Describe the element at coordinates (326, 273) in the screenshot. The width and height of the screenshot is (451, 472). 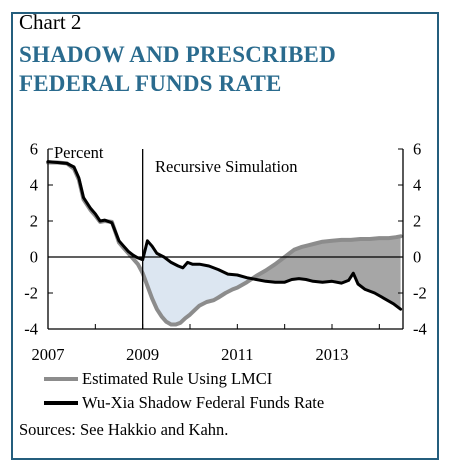
I see `fill-rule-above-shadow` at that location.